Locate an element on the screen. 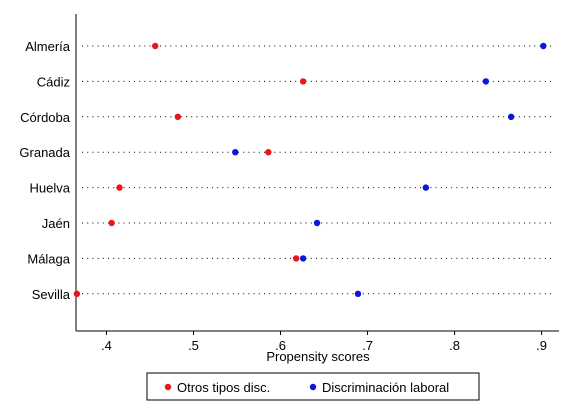 This screenshot has height=418, width=585. point-discriminacion-laboral-malaga is located at coordinates (303, 258).